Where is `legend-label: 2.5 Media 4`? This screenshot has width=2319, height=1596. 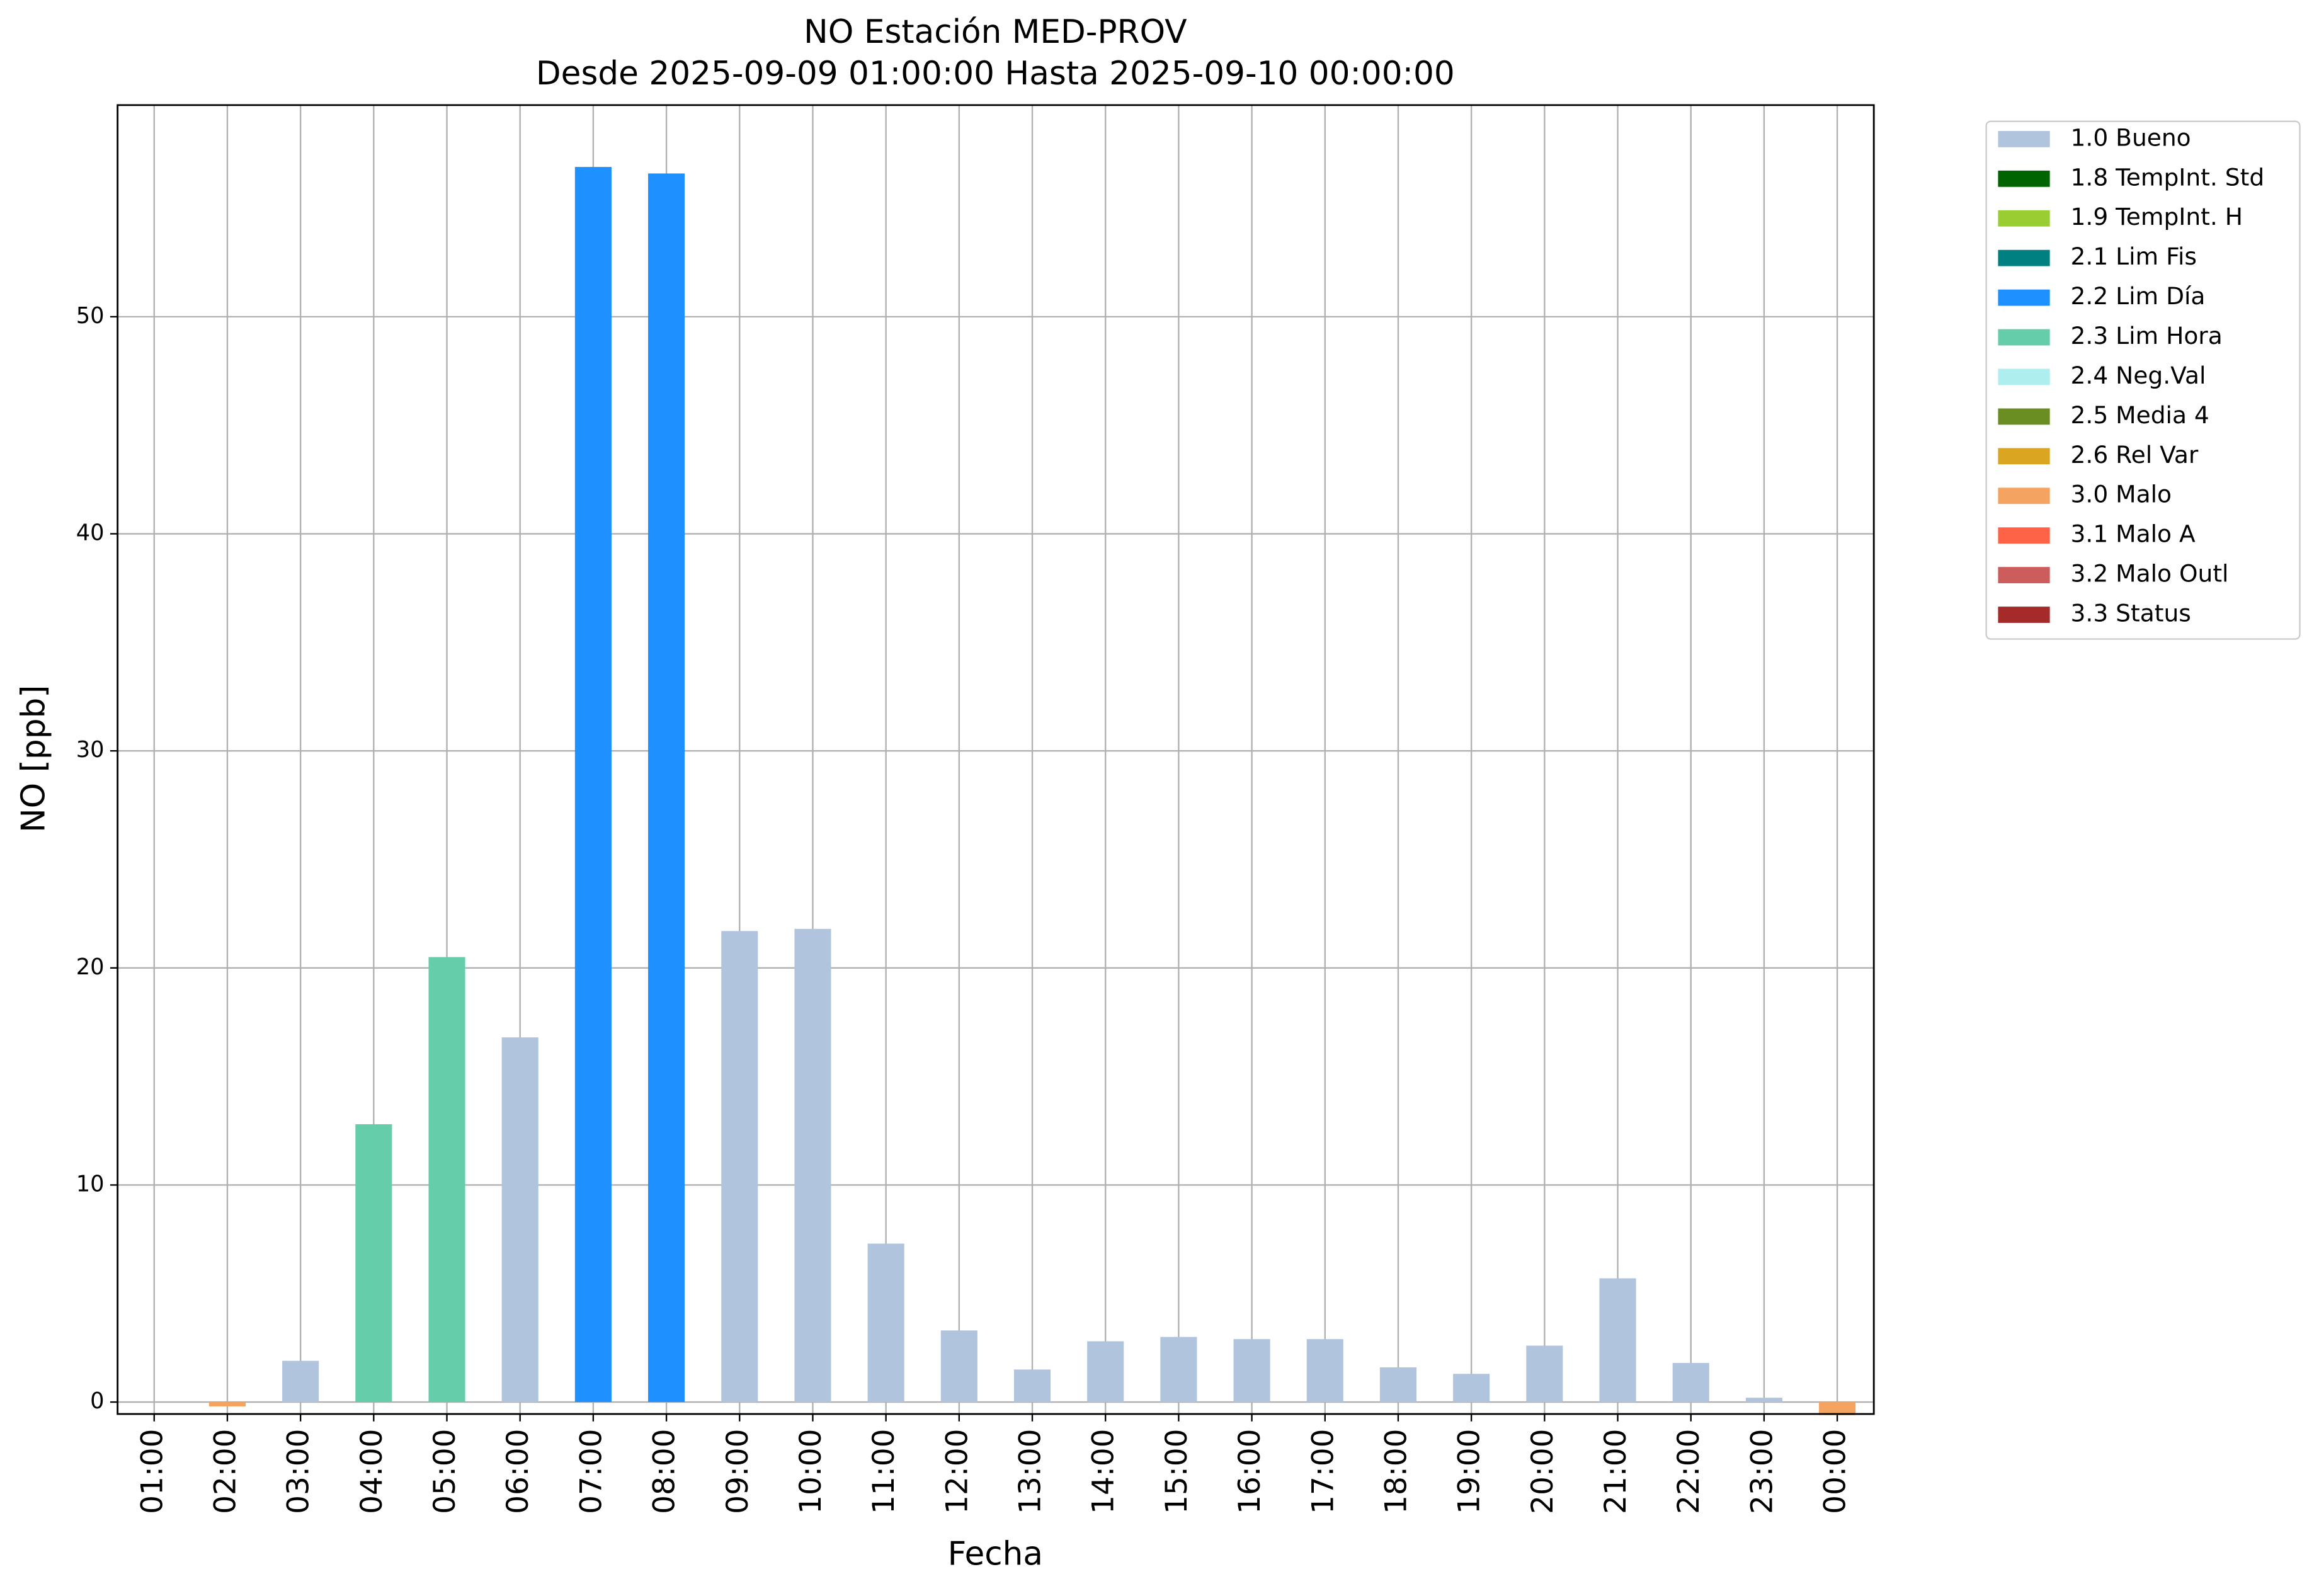 legend-label: 2.5 Media 4 is located at coordinates (2140, 415).